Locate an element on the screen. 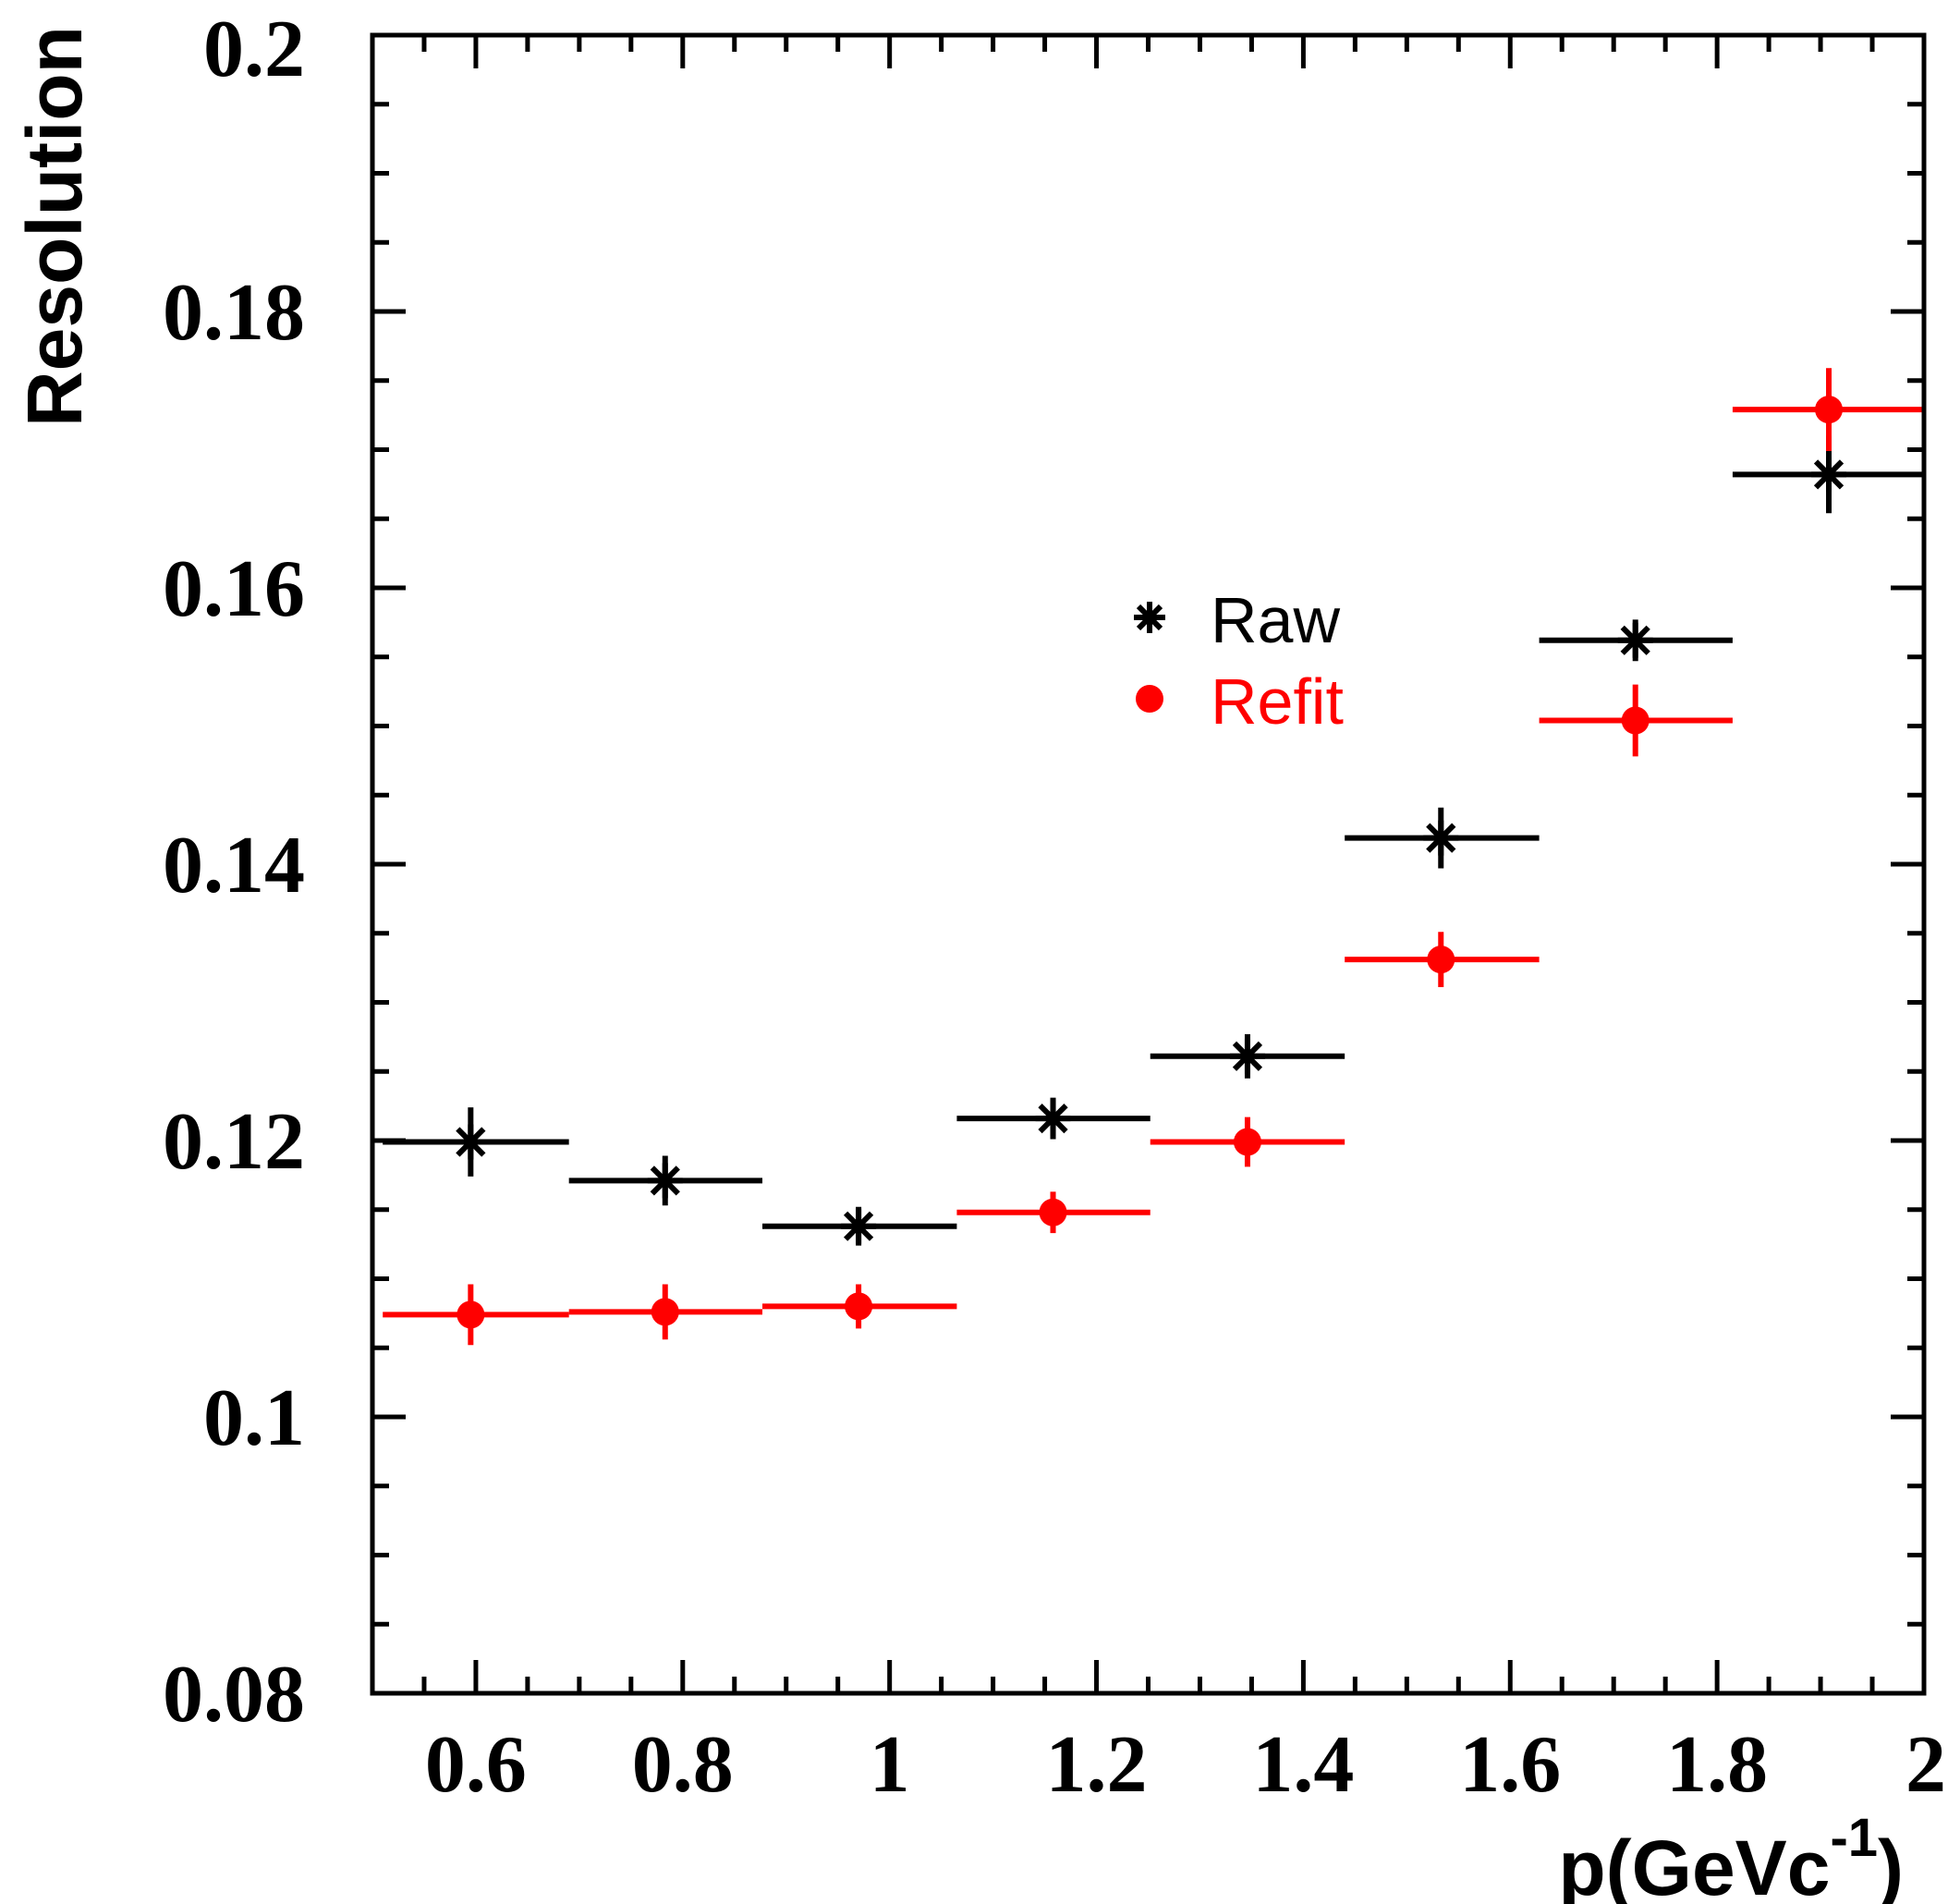  x-tick-label: 1 is located at coordinates (890, 1765).